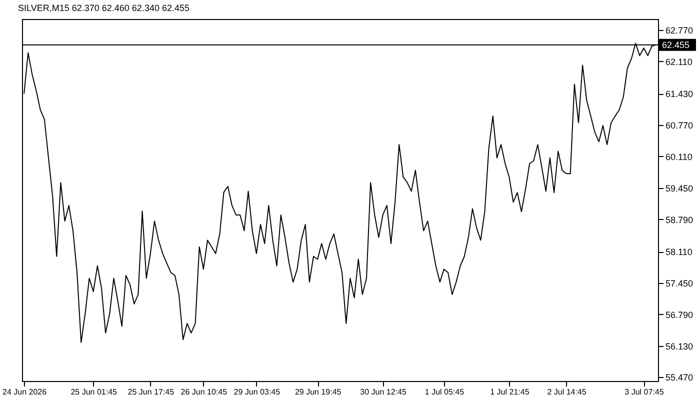  I want to click on x-tick-label: 24 Jun 2026, so click(25, 392).